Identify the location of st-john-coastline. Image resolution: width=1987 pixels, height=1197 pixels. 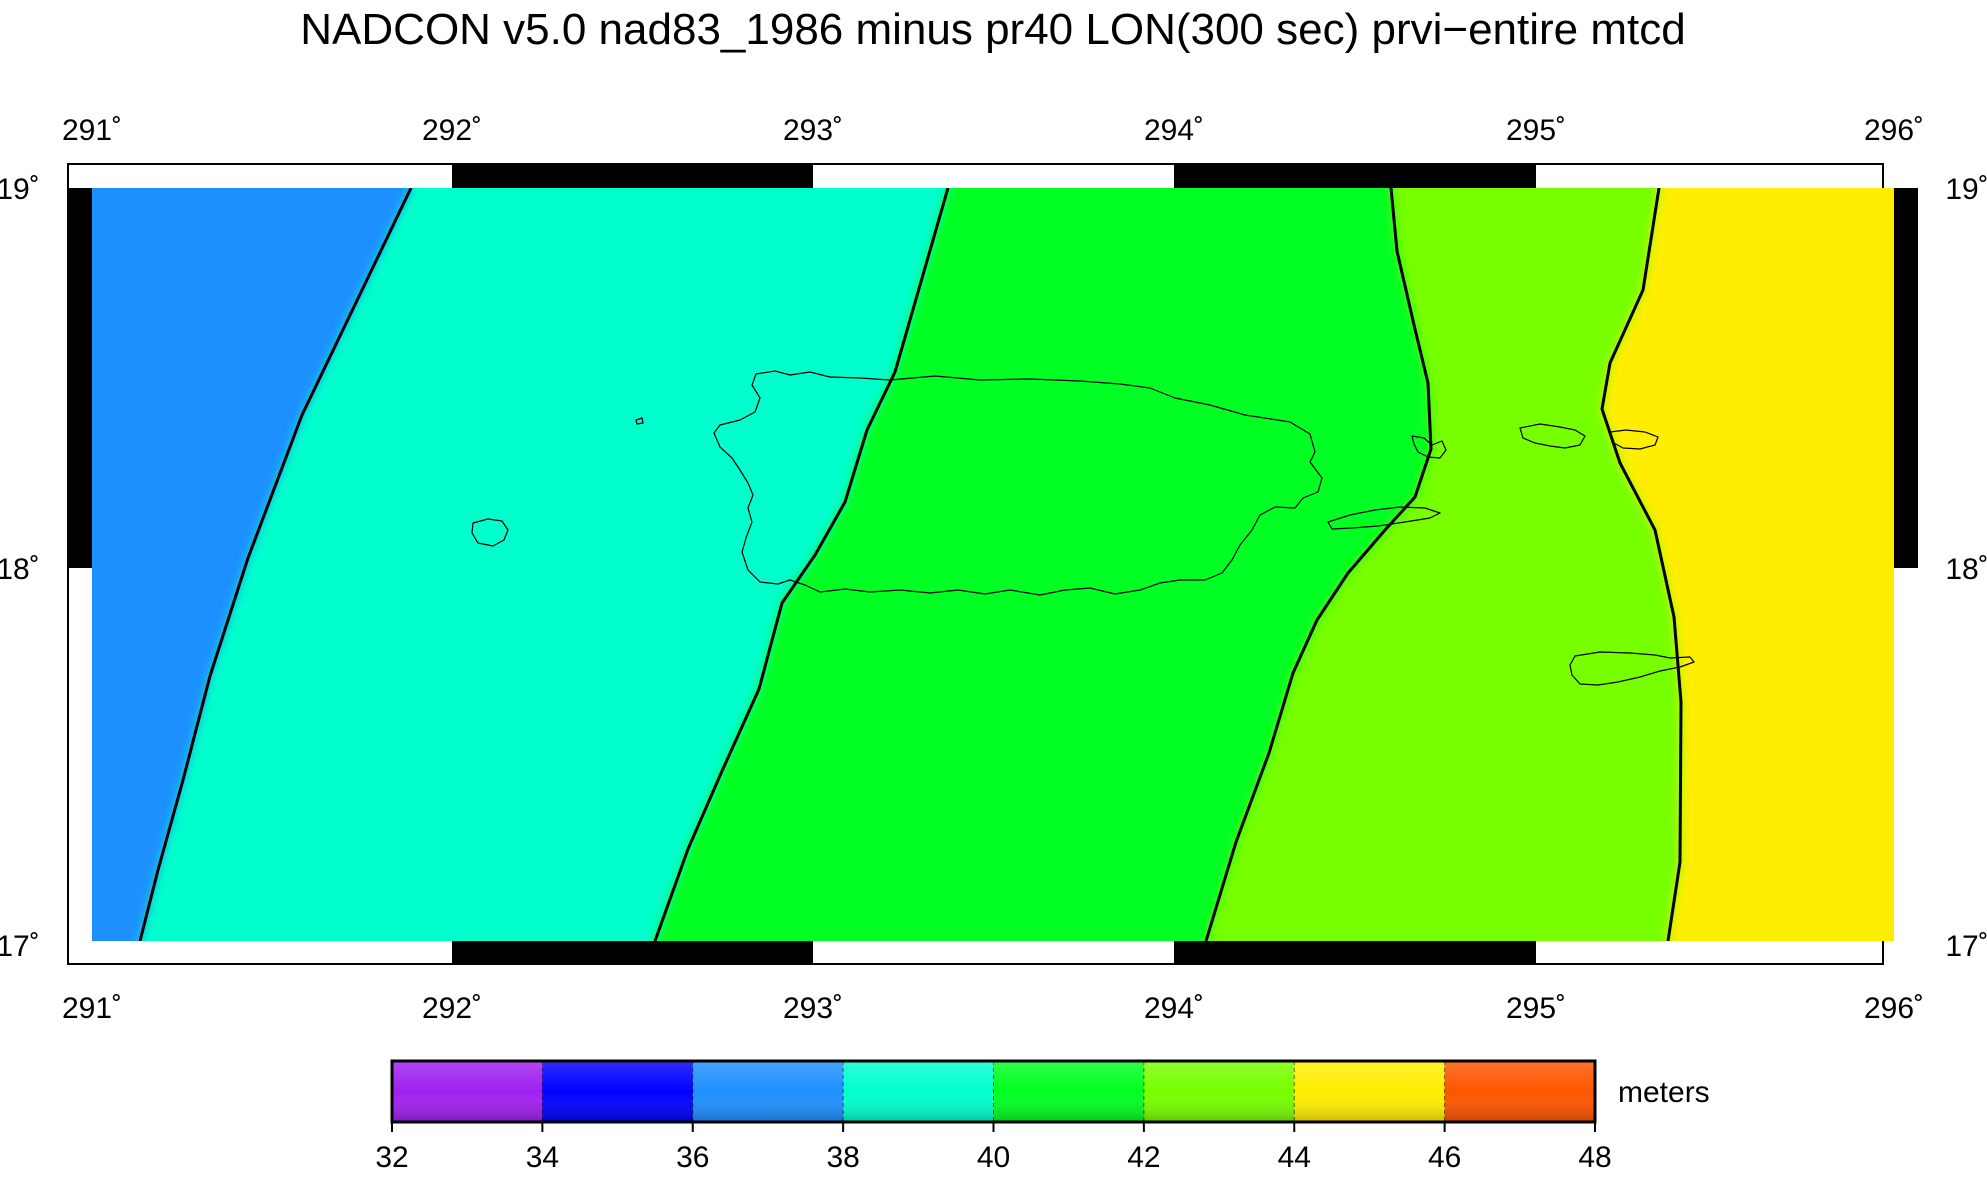
(1634, 439).